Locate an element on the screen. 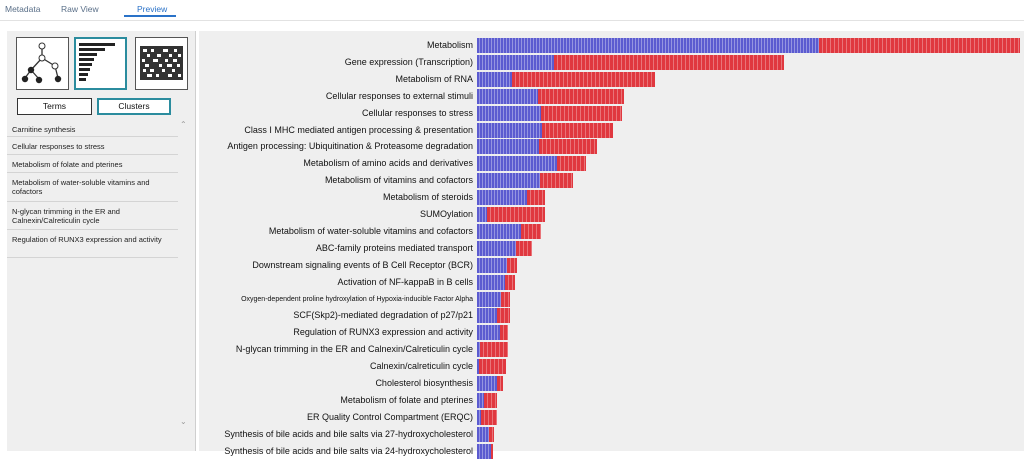 This screenshot has width=1024, height=459. tab-bar: Metadata Raw View Preview is located at coordinates (512, 10).